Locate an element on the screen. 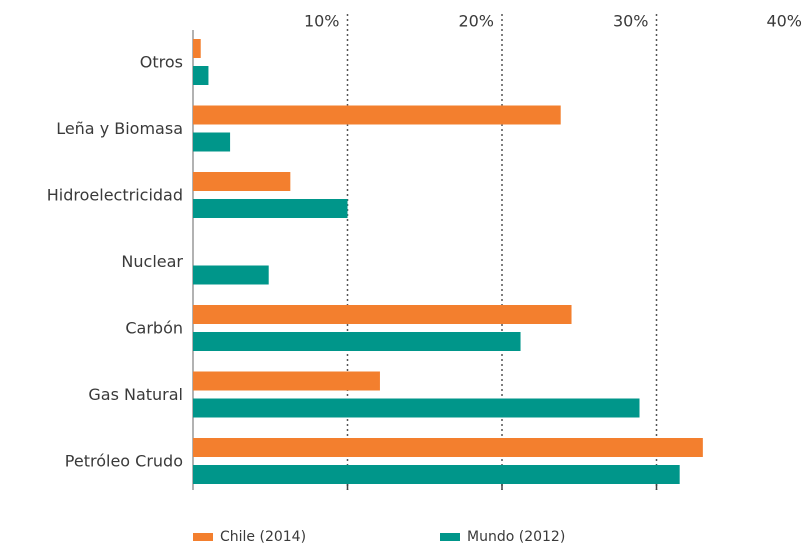  y-tick-label: Otros is located at coordinates (161, 62).